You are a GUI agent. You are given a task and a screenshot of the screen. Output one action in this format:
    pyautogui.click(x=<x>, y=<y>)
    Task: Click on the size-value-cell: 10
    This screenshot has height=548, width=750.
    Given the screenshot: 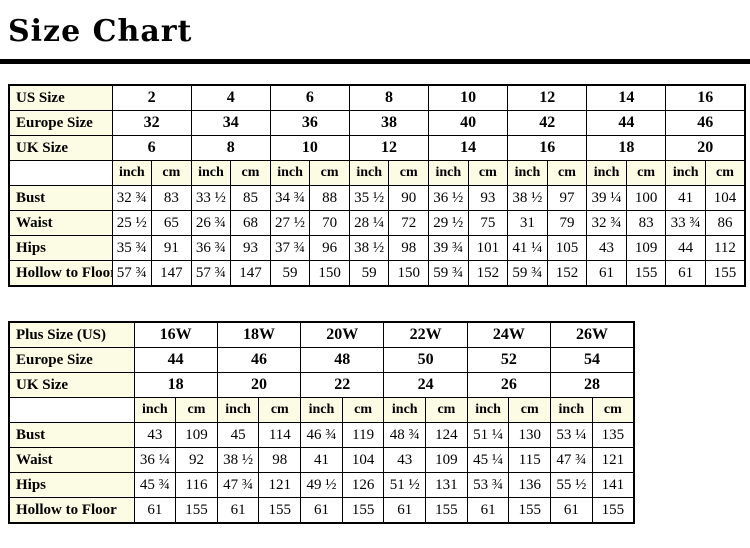 What is the action you would take?
    pyautogui.click(x=309, y=148)
    